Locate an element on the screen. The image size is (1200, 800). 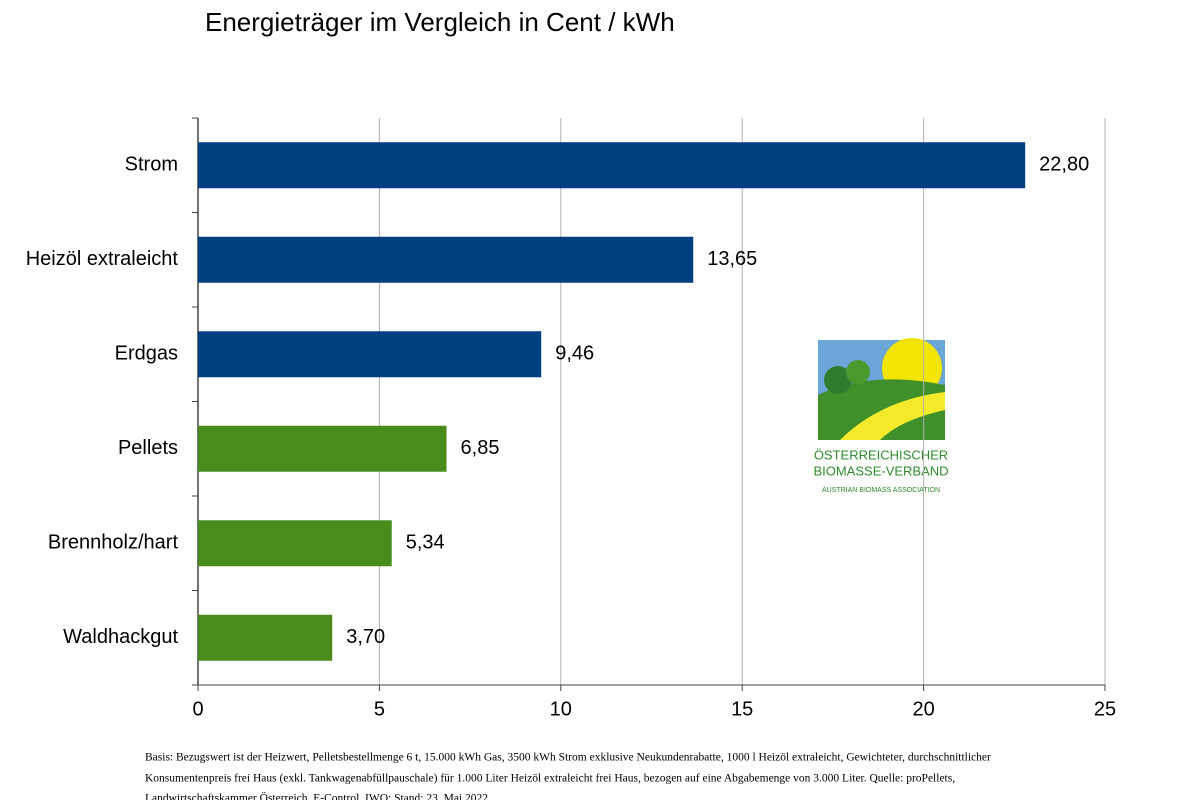
logo-text: BIOMASSE-VERBAND is located at coordinates (880, 470).